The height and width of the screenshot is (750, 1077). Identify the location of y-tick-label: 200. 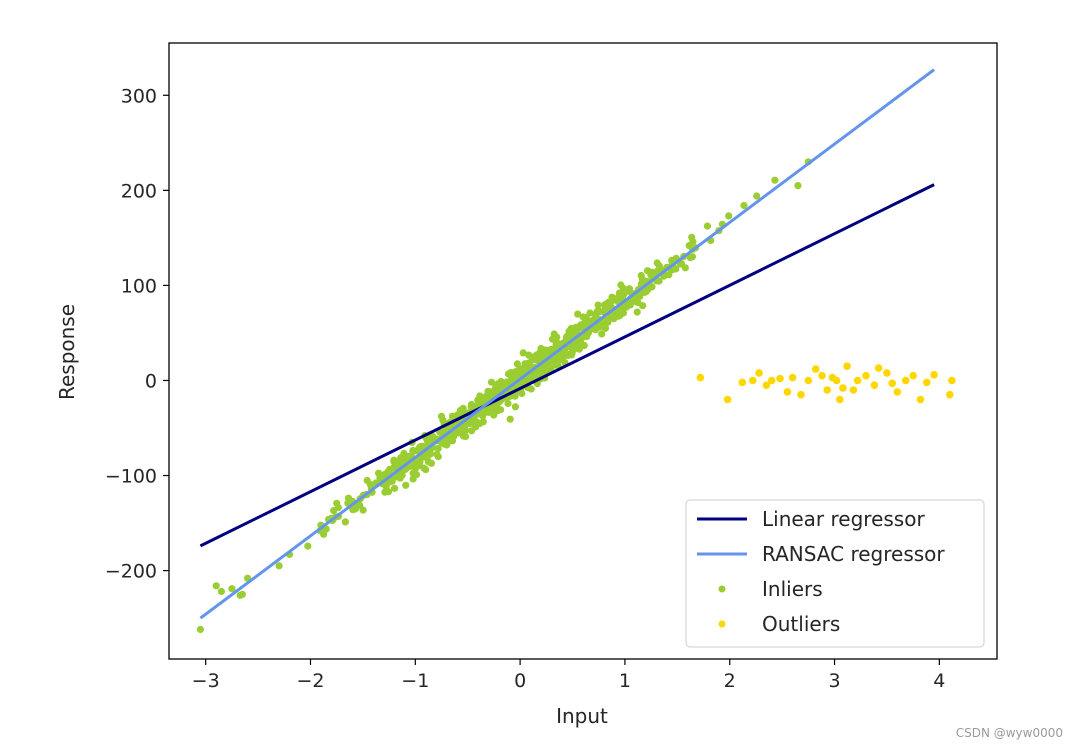
(139, 191).